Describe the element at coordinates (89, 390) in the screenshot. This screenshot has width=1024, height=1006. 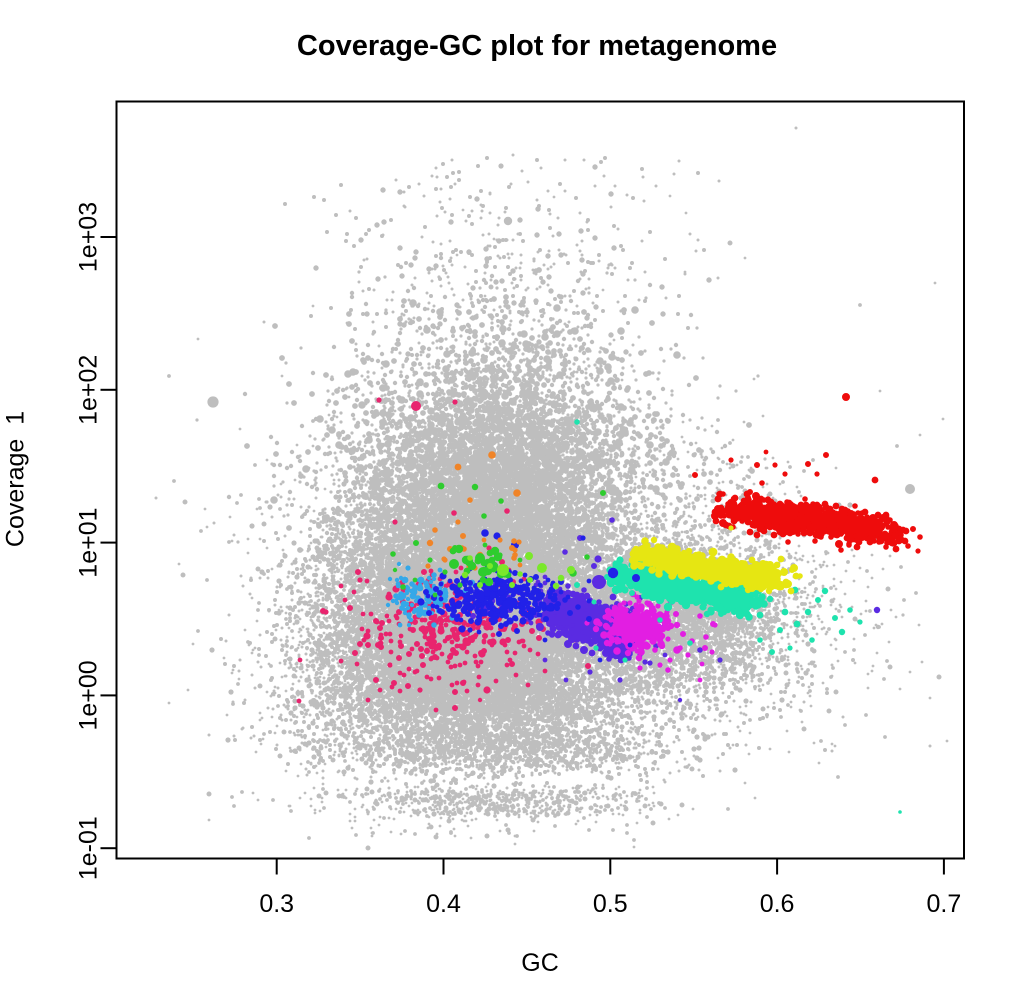
I see `svg-text: 1e+02` at that location.